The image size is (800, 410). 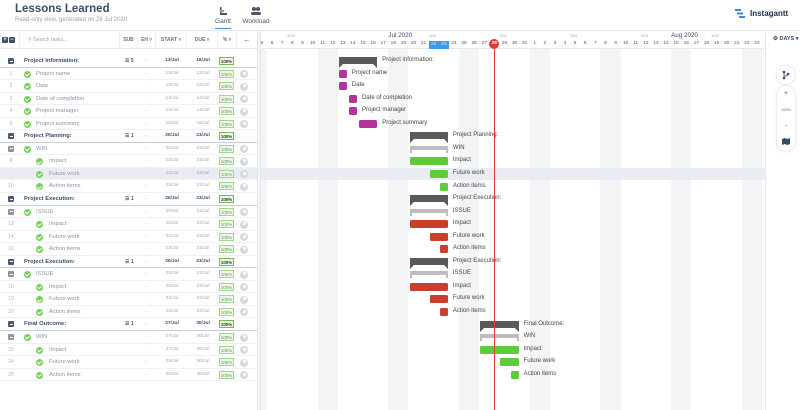 I want to click on critical-path-button, so click(x=786, y=75).